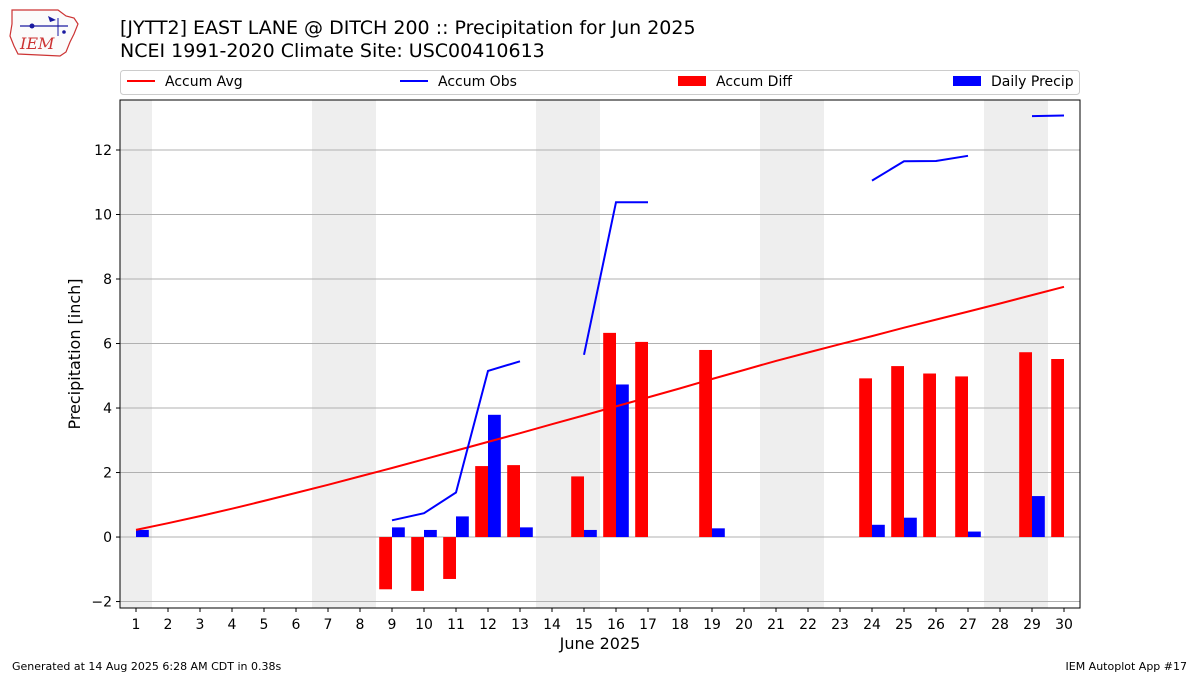 The height and width of the screenshot is (675, 1200). I want to click on x-tick-label: 3, so click(200, 625).